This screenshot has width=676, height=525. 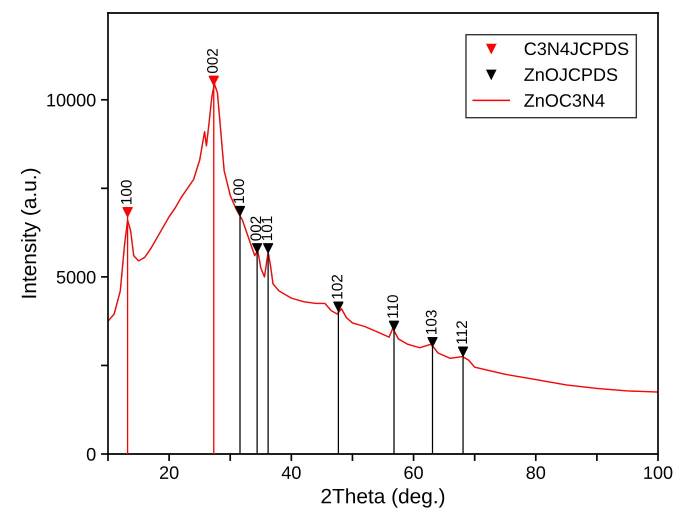 I want to click on annotation: 103, so click(x=431, y=322).